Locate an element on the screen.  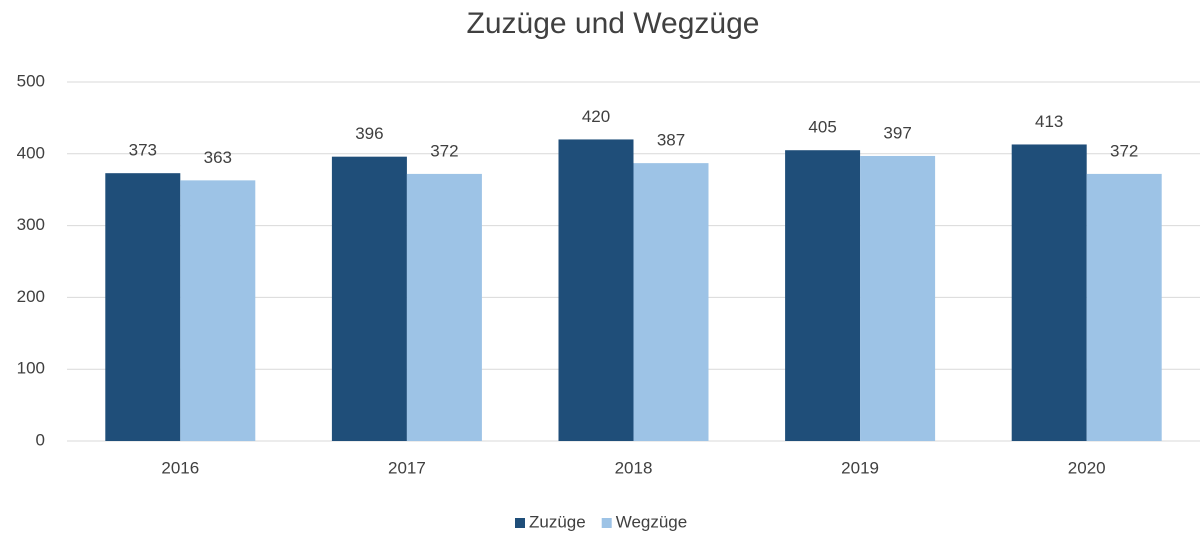
data-label: 396 is located at coordinates (369, 133).